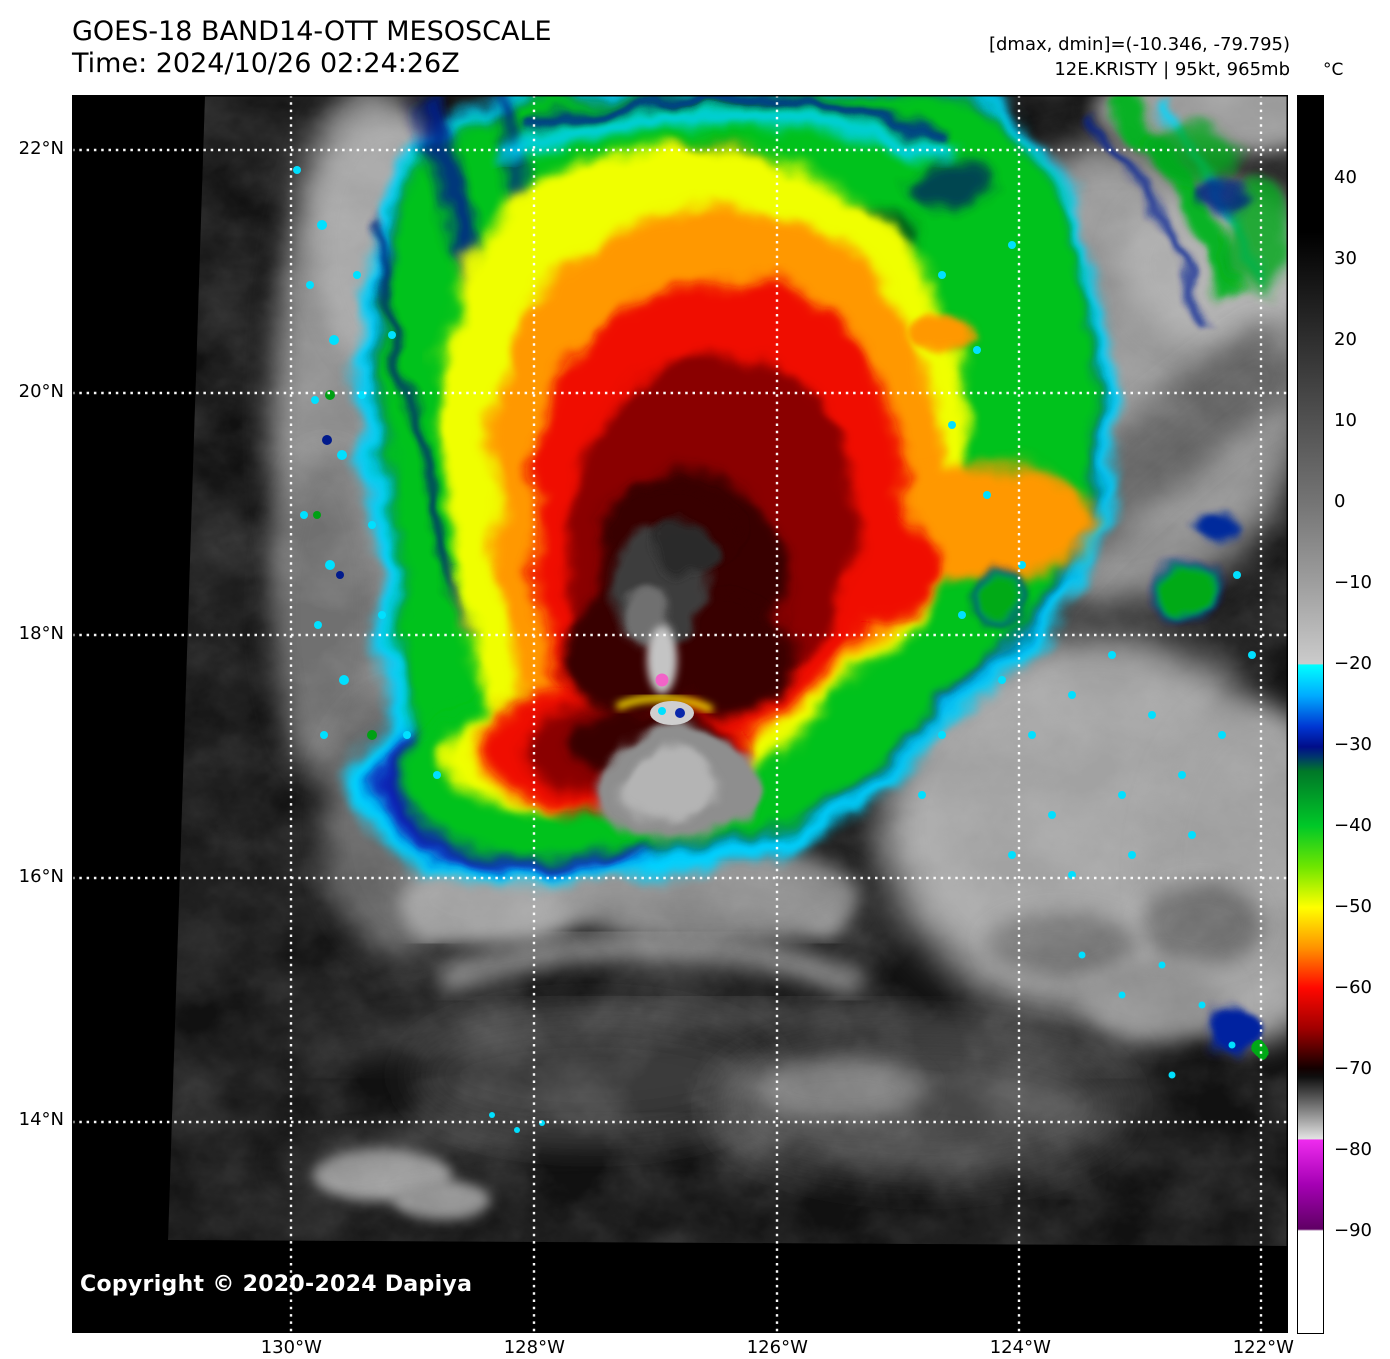 Image resolution: width=1390 pixels, height=1359 pixels. What do you see at coordinates (41, 148) in the screenshot?
I see `lat-axis-label: 22°N` at bounding box center [41, 148].